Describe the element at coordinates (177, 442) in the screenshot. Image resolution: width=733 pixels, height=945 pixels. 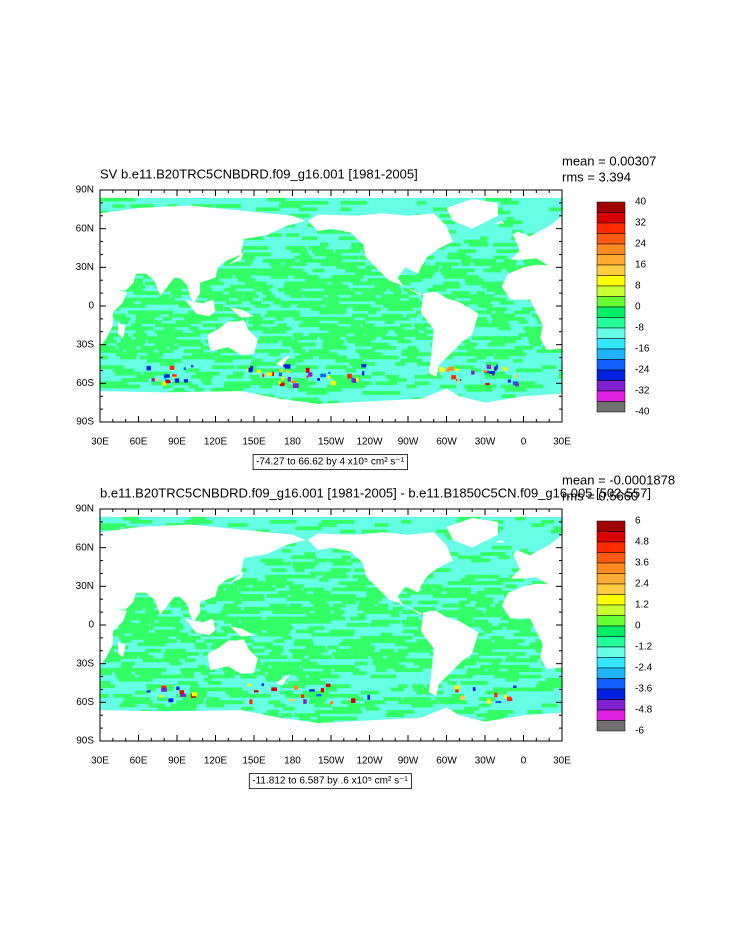
I see `lon-label: 90E` at that location.